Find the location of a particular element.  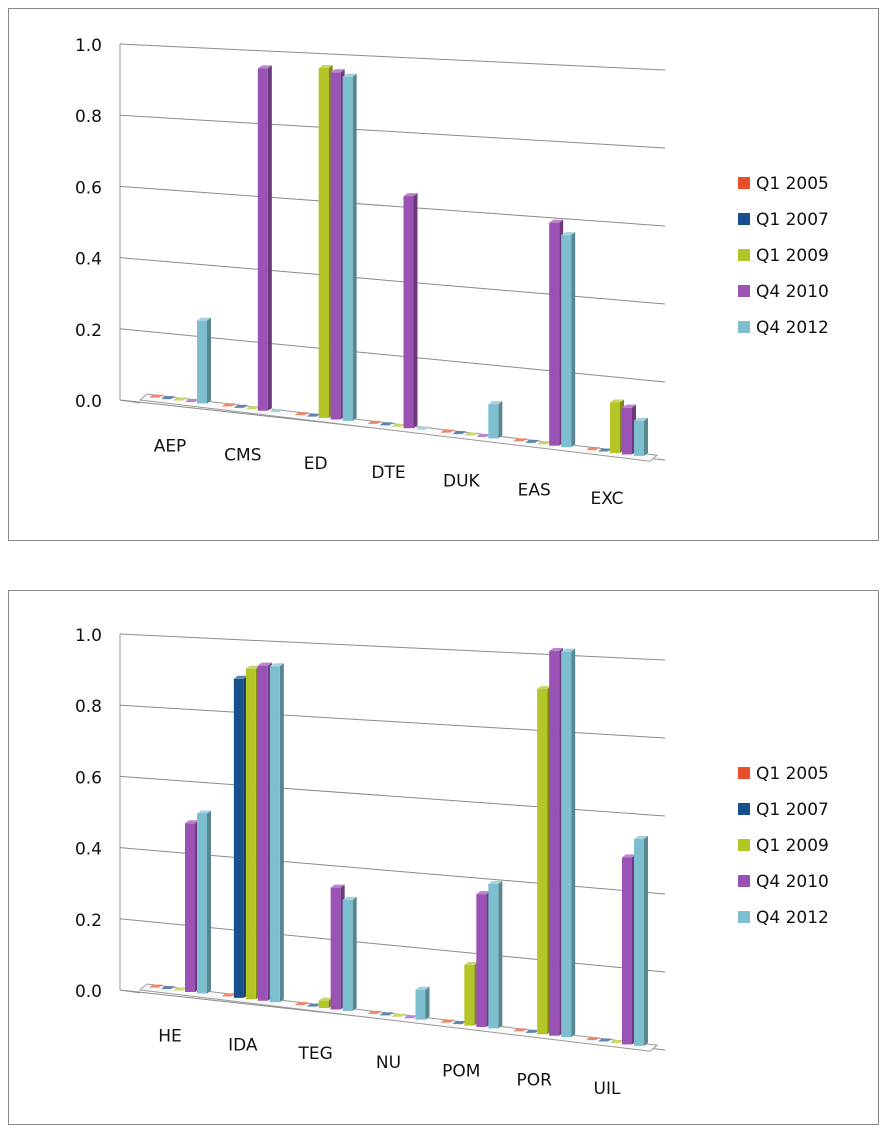

y-tick-label: 0.0 is located at coordinates (88, 992).